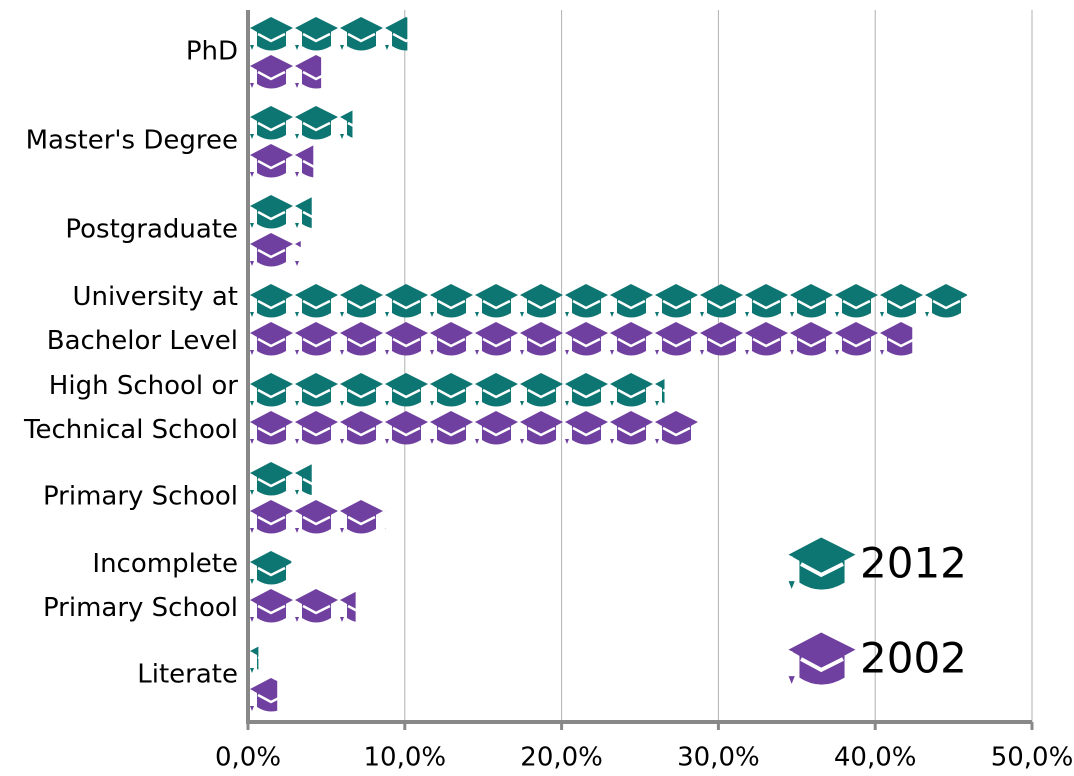  I want to click on y-tick-label: PhD, so click(212, 52).